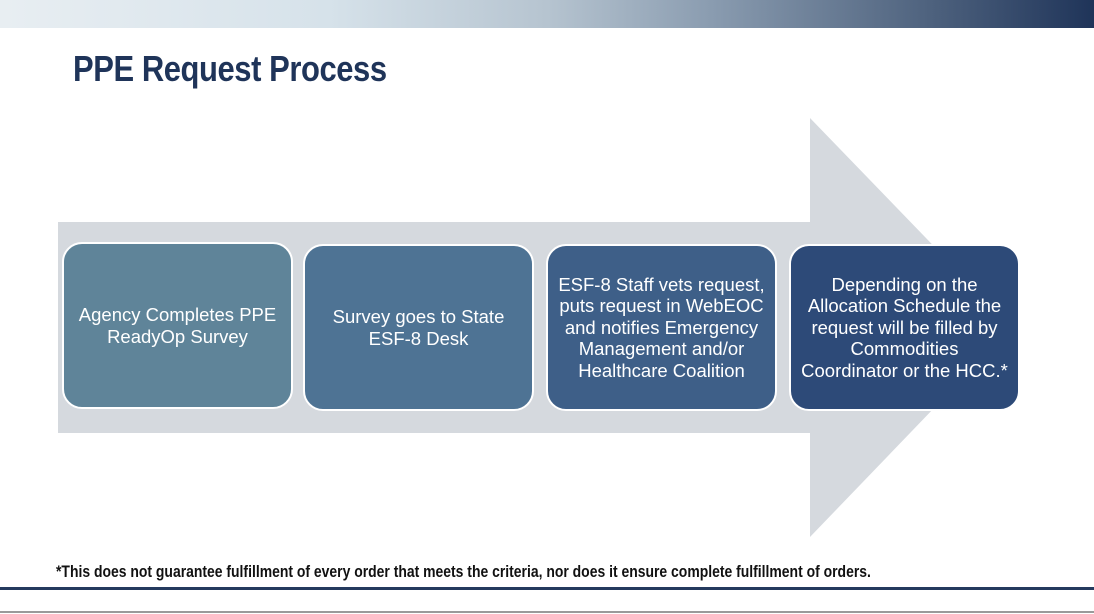 The height and width of the screenshot is (614, 1094). I want to click on header-gradient-bar, so click(547, 14).